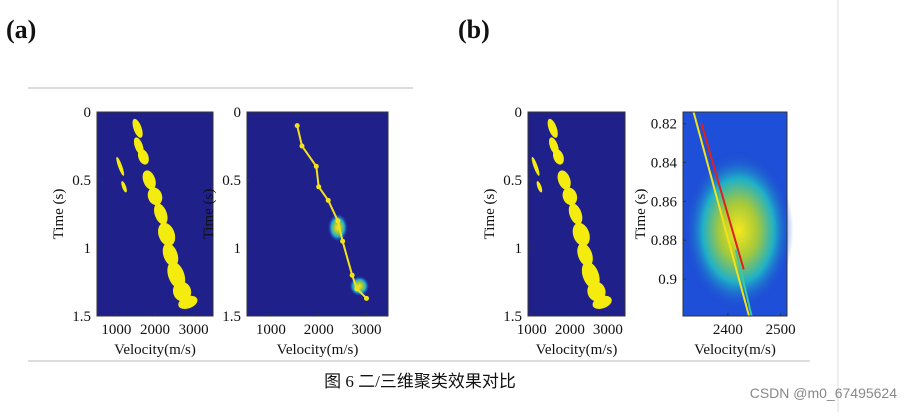  I want to click on x-tick-label: 2400, so click(728, 330).